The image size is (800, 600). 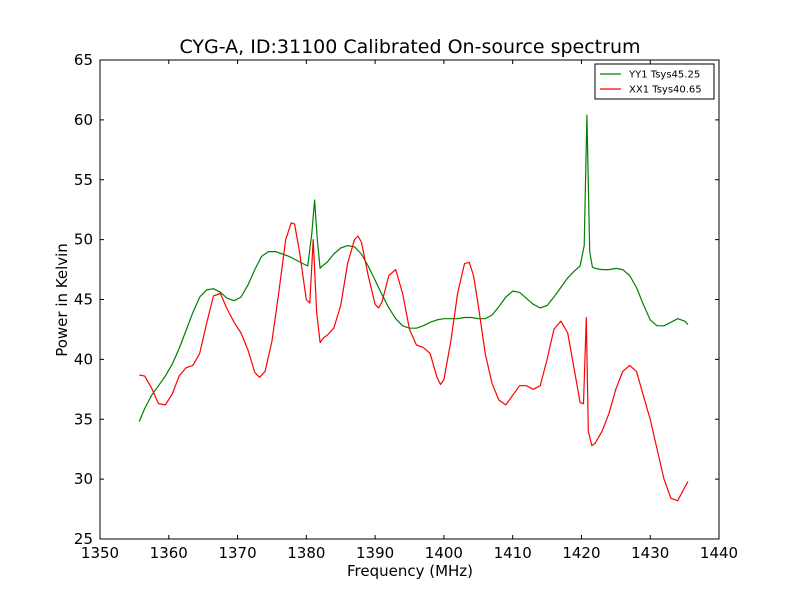 I want to click on legend-label-2: XX1 Tsys40.65, so click(x=665, y=90).